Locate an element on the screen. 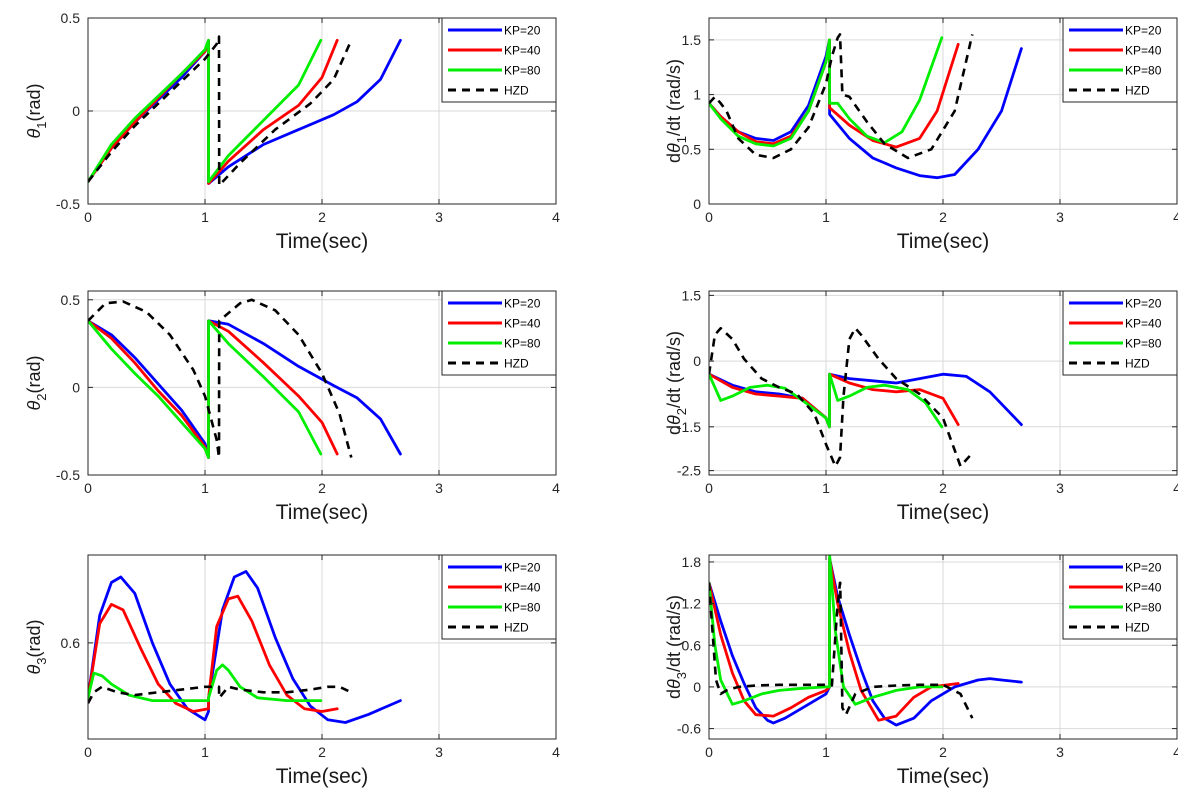 Image resolution: width=1178 pixels, height=803 pixels. x-tick-label: 0 is located at coordinates (88, 488).